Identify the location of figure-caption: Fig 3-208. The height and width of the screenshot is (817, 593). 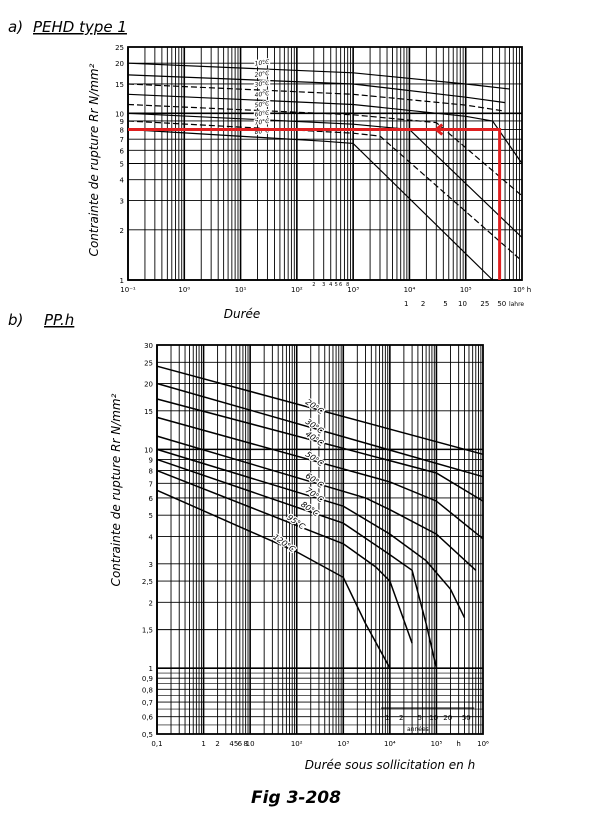
(296, 798).